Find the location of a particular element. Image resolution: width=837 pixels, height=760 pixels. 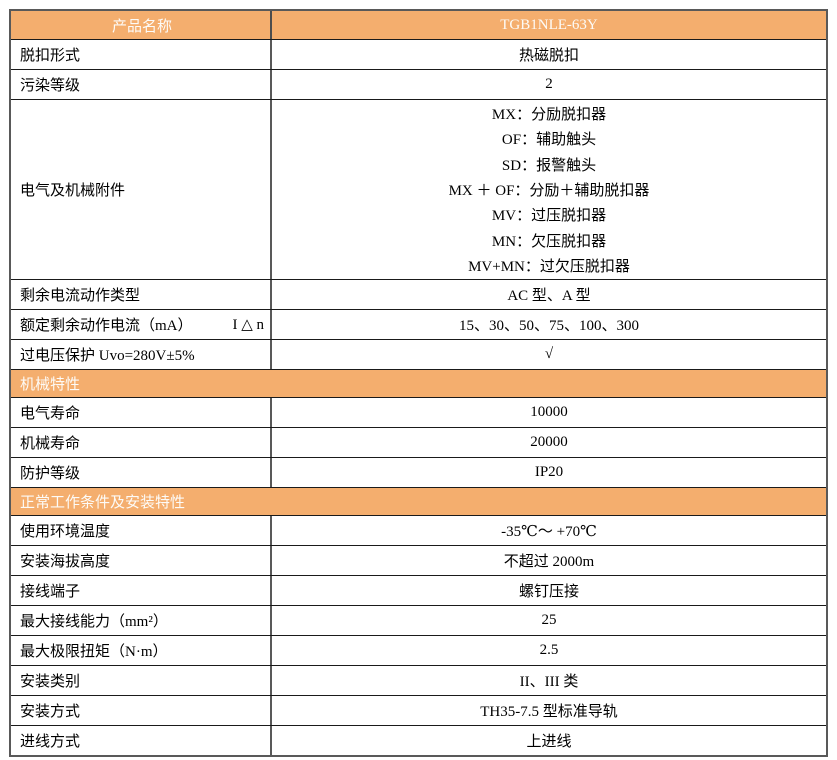

accessory-item: OF：辅助触头 is located at coordinates (549, 140).